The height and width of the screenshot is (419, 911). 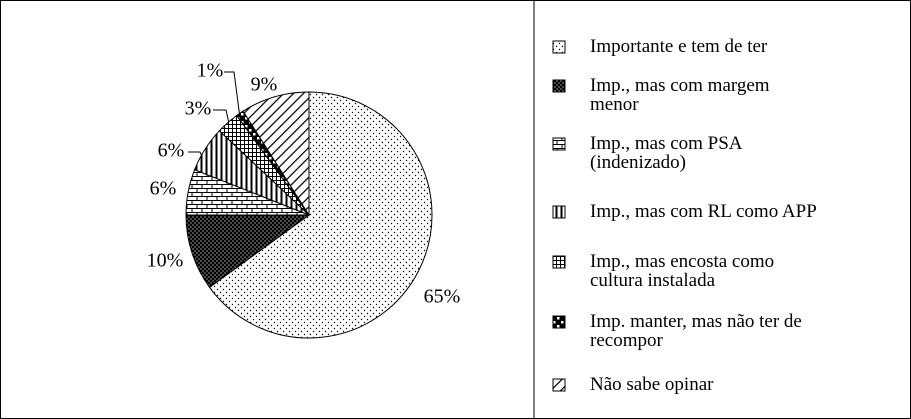 I want to click on legend-label: Imp. manter, mas não ter de recompor, so click(x=696, y=331).